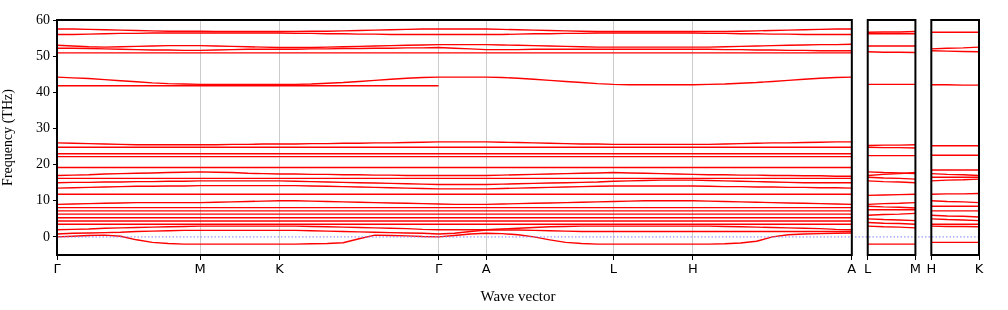 Image resolution: width=1008 pixels, height=310 pixels. What do you see at coordinates (43, 200) in the screenshot?
I see `y-tick-label: 10` at bounding box center [43, 200].